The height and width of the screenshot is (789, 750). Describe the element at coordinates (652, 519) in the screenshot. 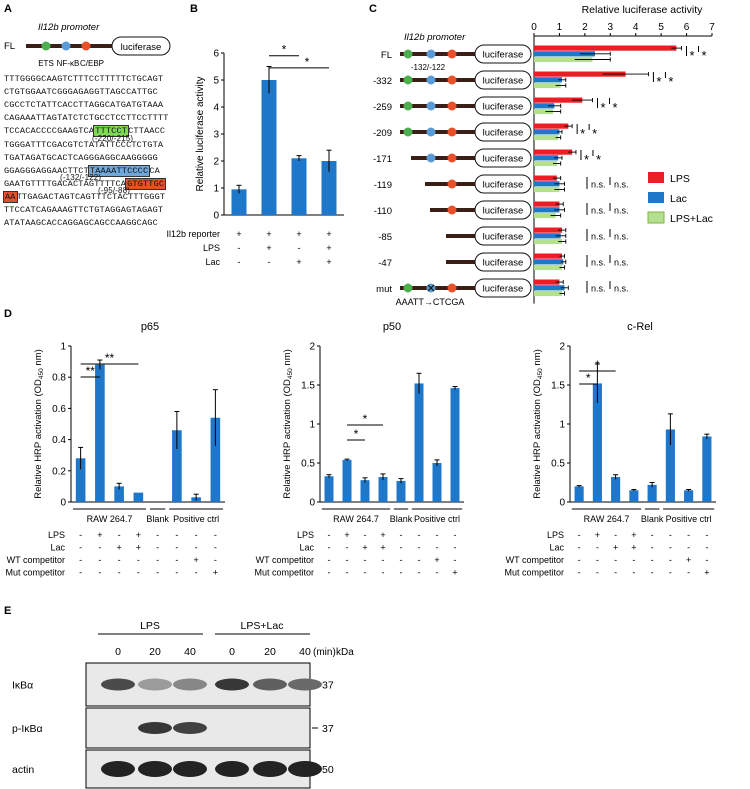

I see `group-label: Blank` at that location.